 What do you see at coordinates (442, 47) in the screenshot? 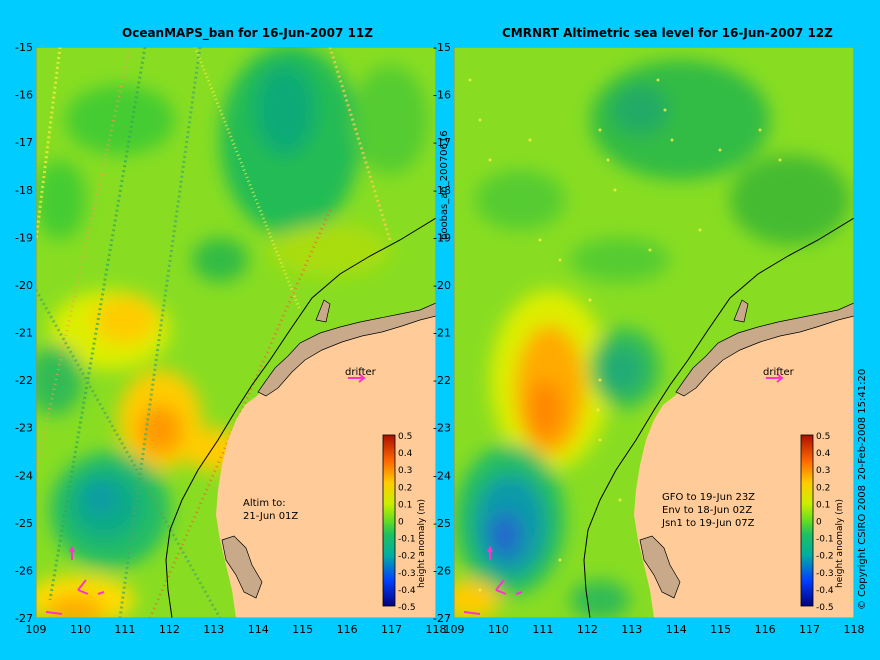
I see `right-lat-tick-label: -15` at bounding box center [442, 47].